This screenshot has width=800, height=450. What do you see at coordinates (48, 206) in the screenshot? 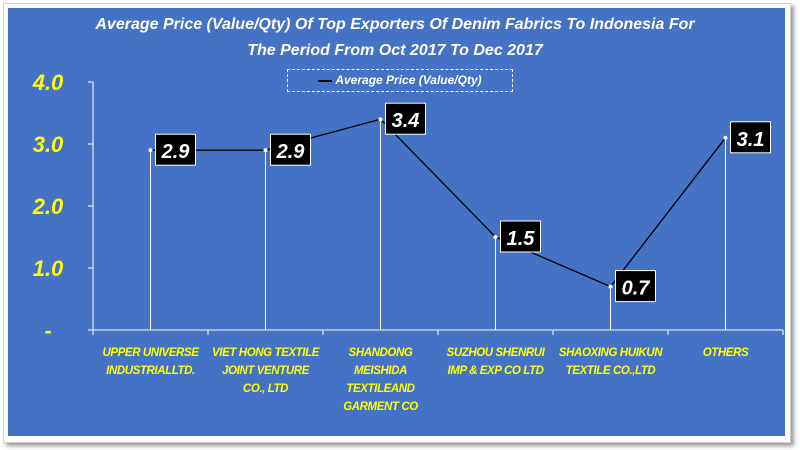
I see `y-tick-label: 2.0` at bounding box center [48, 206].